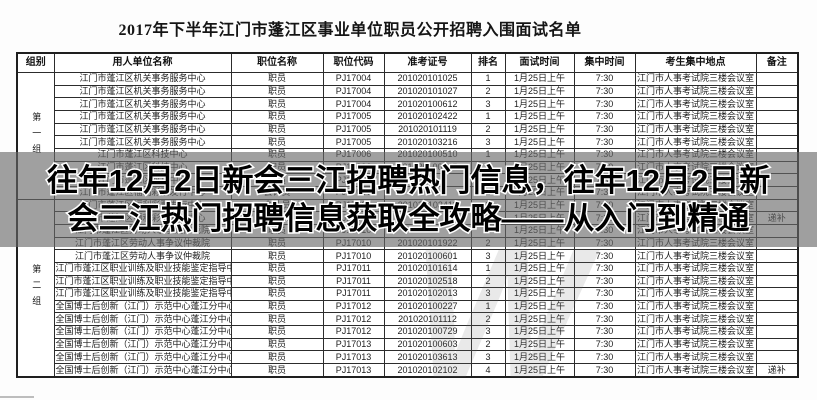 This screenshot has width=817, height=400. I want to click on cell-ticket-no: 201020103613, so click(427, 357).